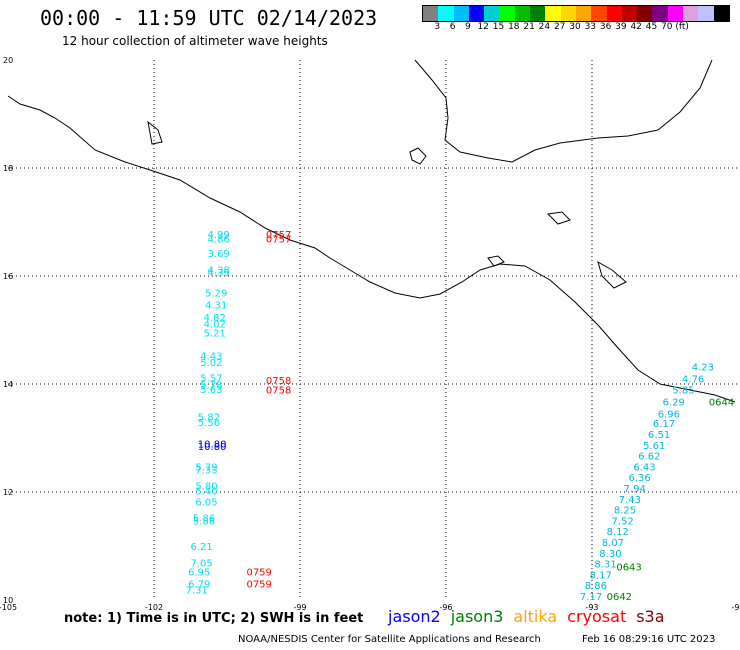 The height and width of the screenshot is (650, 740). What do you see at coordinates (211, 363) in the screenshot?
I see `wave-height-label: 5.02` at bounding box center [211, 363].